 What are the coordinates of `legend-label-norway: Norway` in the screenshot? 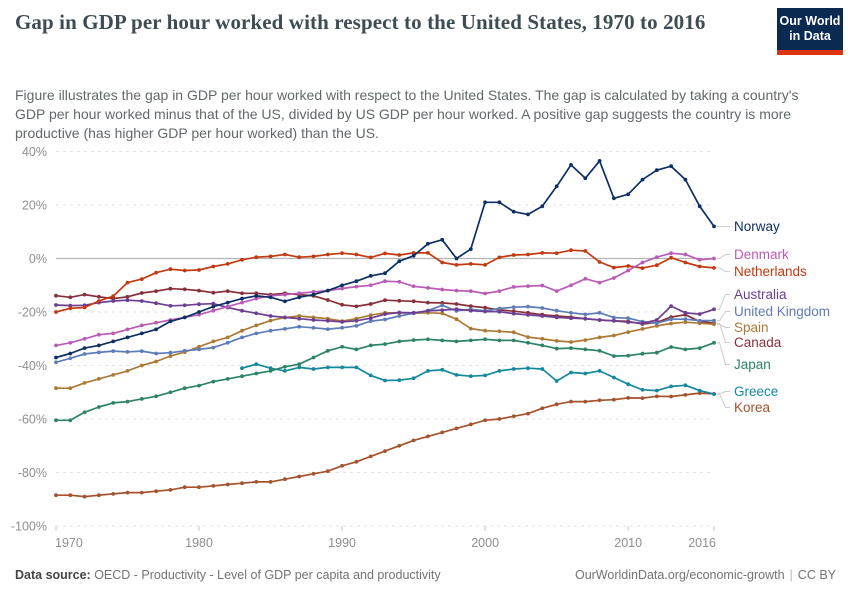 It's located at (757, 226).